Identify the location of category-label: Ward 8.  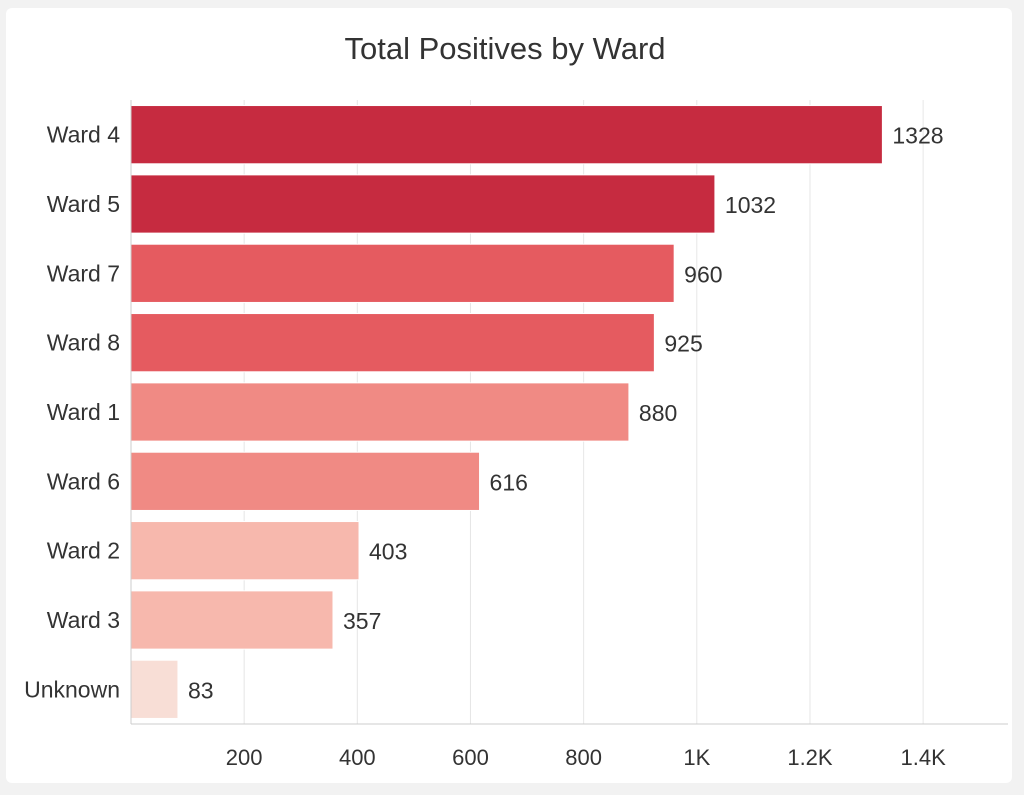
(83, 343).